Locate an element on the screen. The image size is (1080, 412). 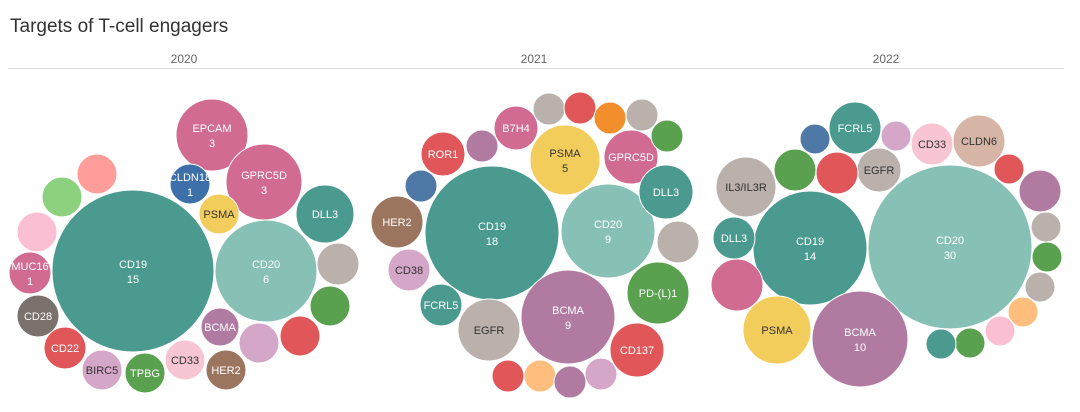
bubble-label-2021-cd137: CD137 is located at coordinates (637, 351).